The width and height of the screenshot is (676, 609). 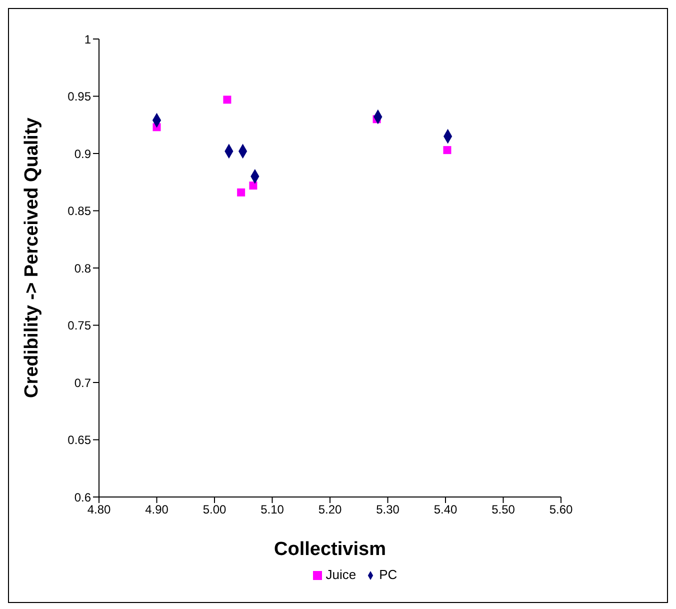 What do you see at coordinates (80, 440) in the screenshot?
I see `y-tick-label: 0.65` at bounding box center [80, 440].